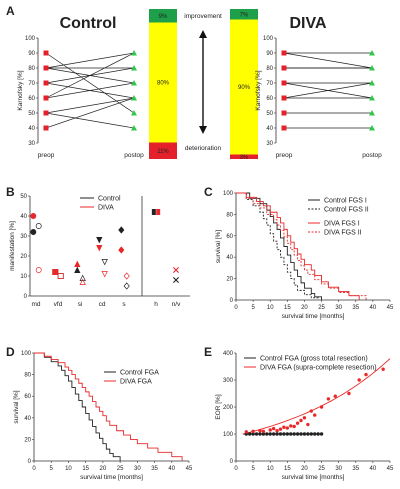  I want to click on control-bar-segment-label: 11%, so click(163, 152).